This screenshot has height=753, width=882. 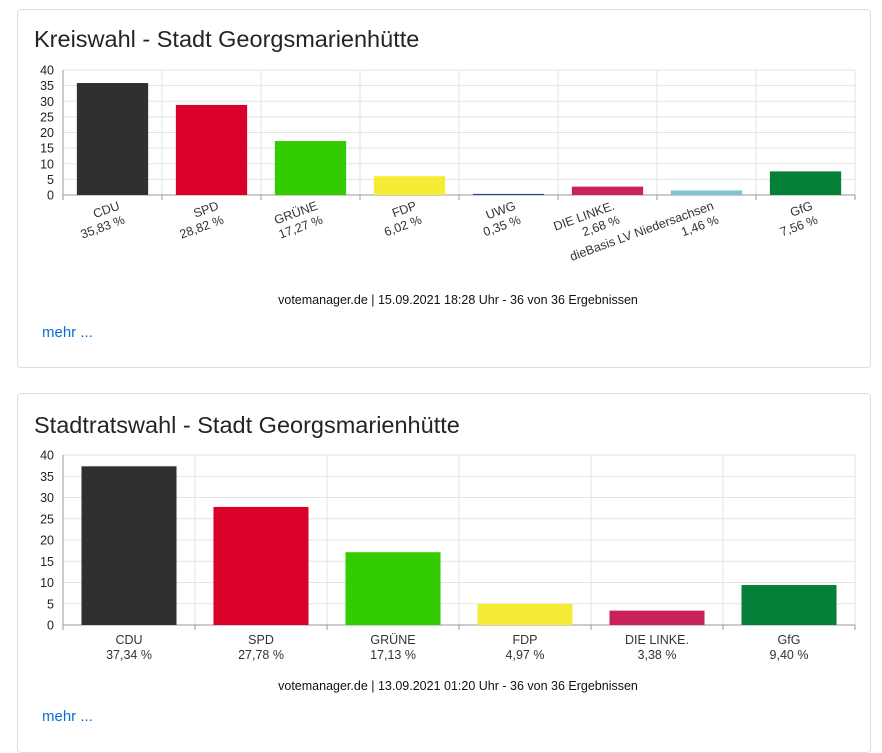 I want to click on x-tick-label: DIE LINKE., so click(x=657, y=640).